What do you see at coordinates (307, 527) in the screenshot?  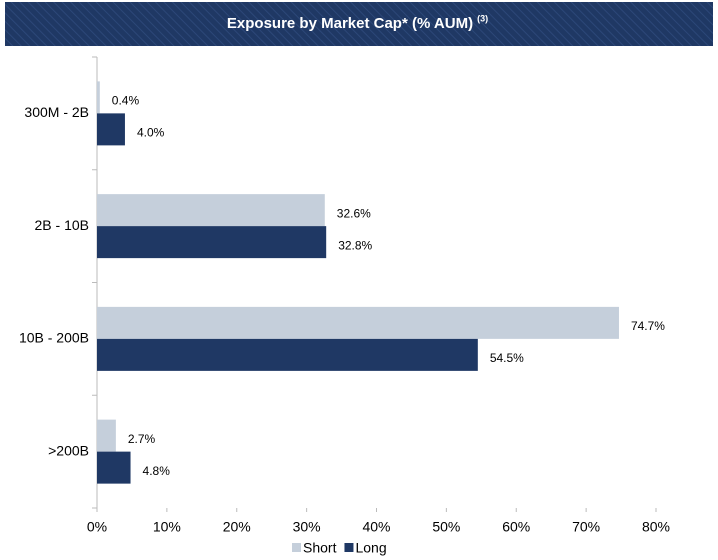 I see `x-tick-label: 30%` at bounding box center [307, 527].